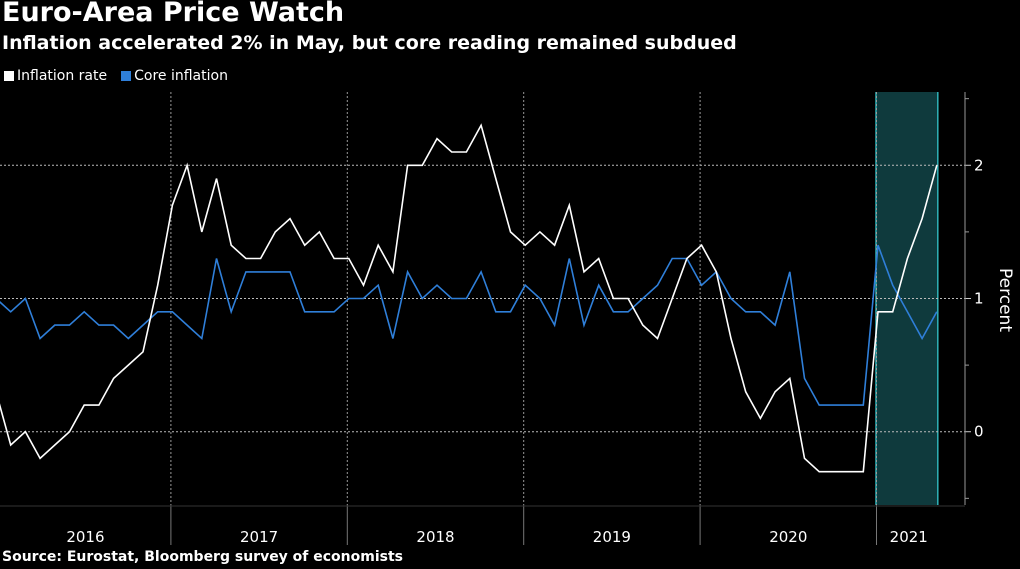 The height and width of the screenshot is (569, 1020). Describe the element at coordinates (116, 76) in the screenshot. I see `legend: Inflation rate Core inflation` at that location.